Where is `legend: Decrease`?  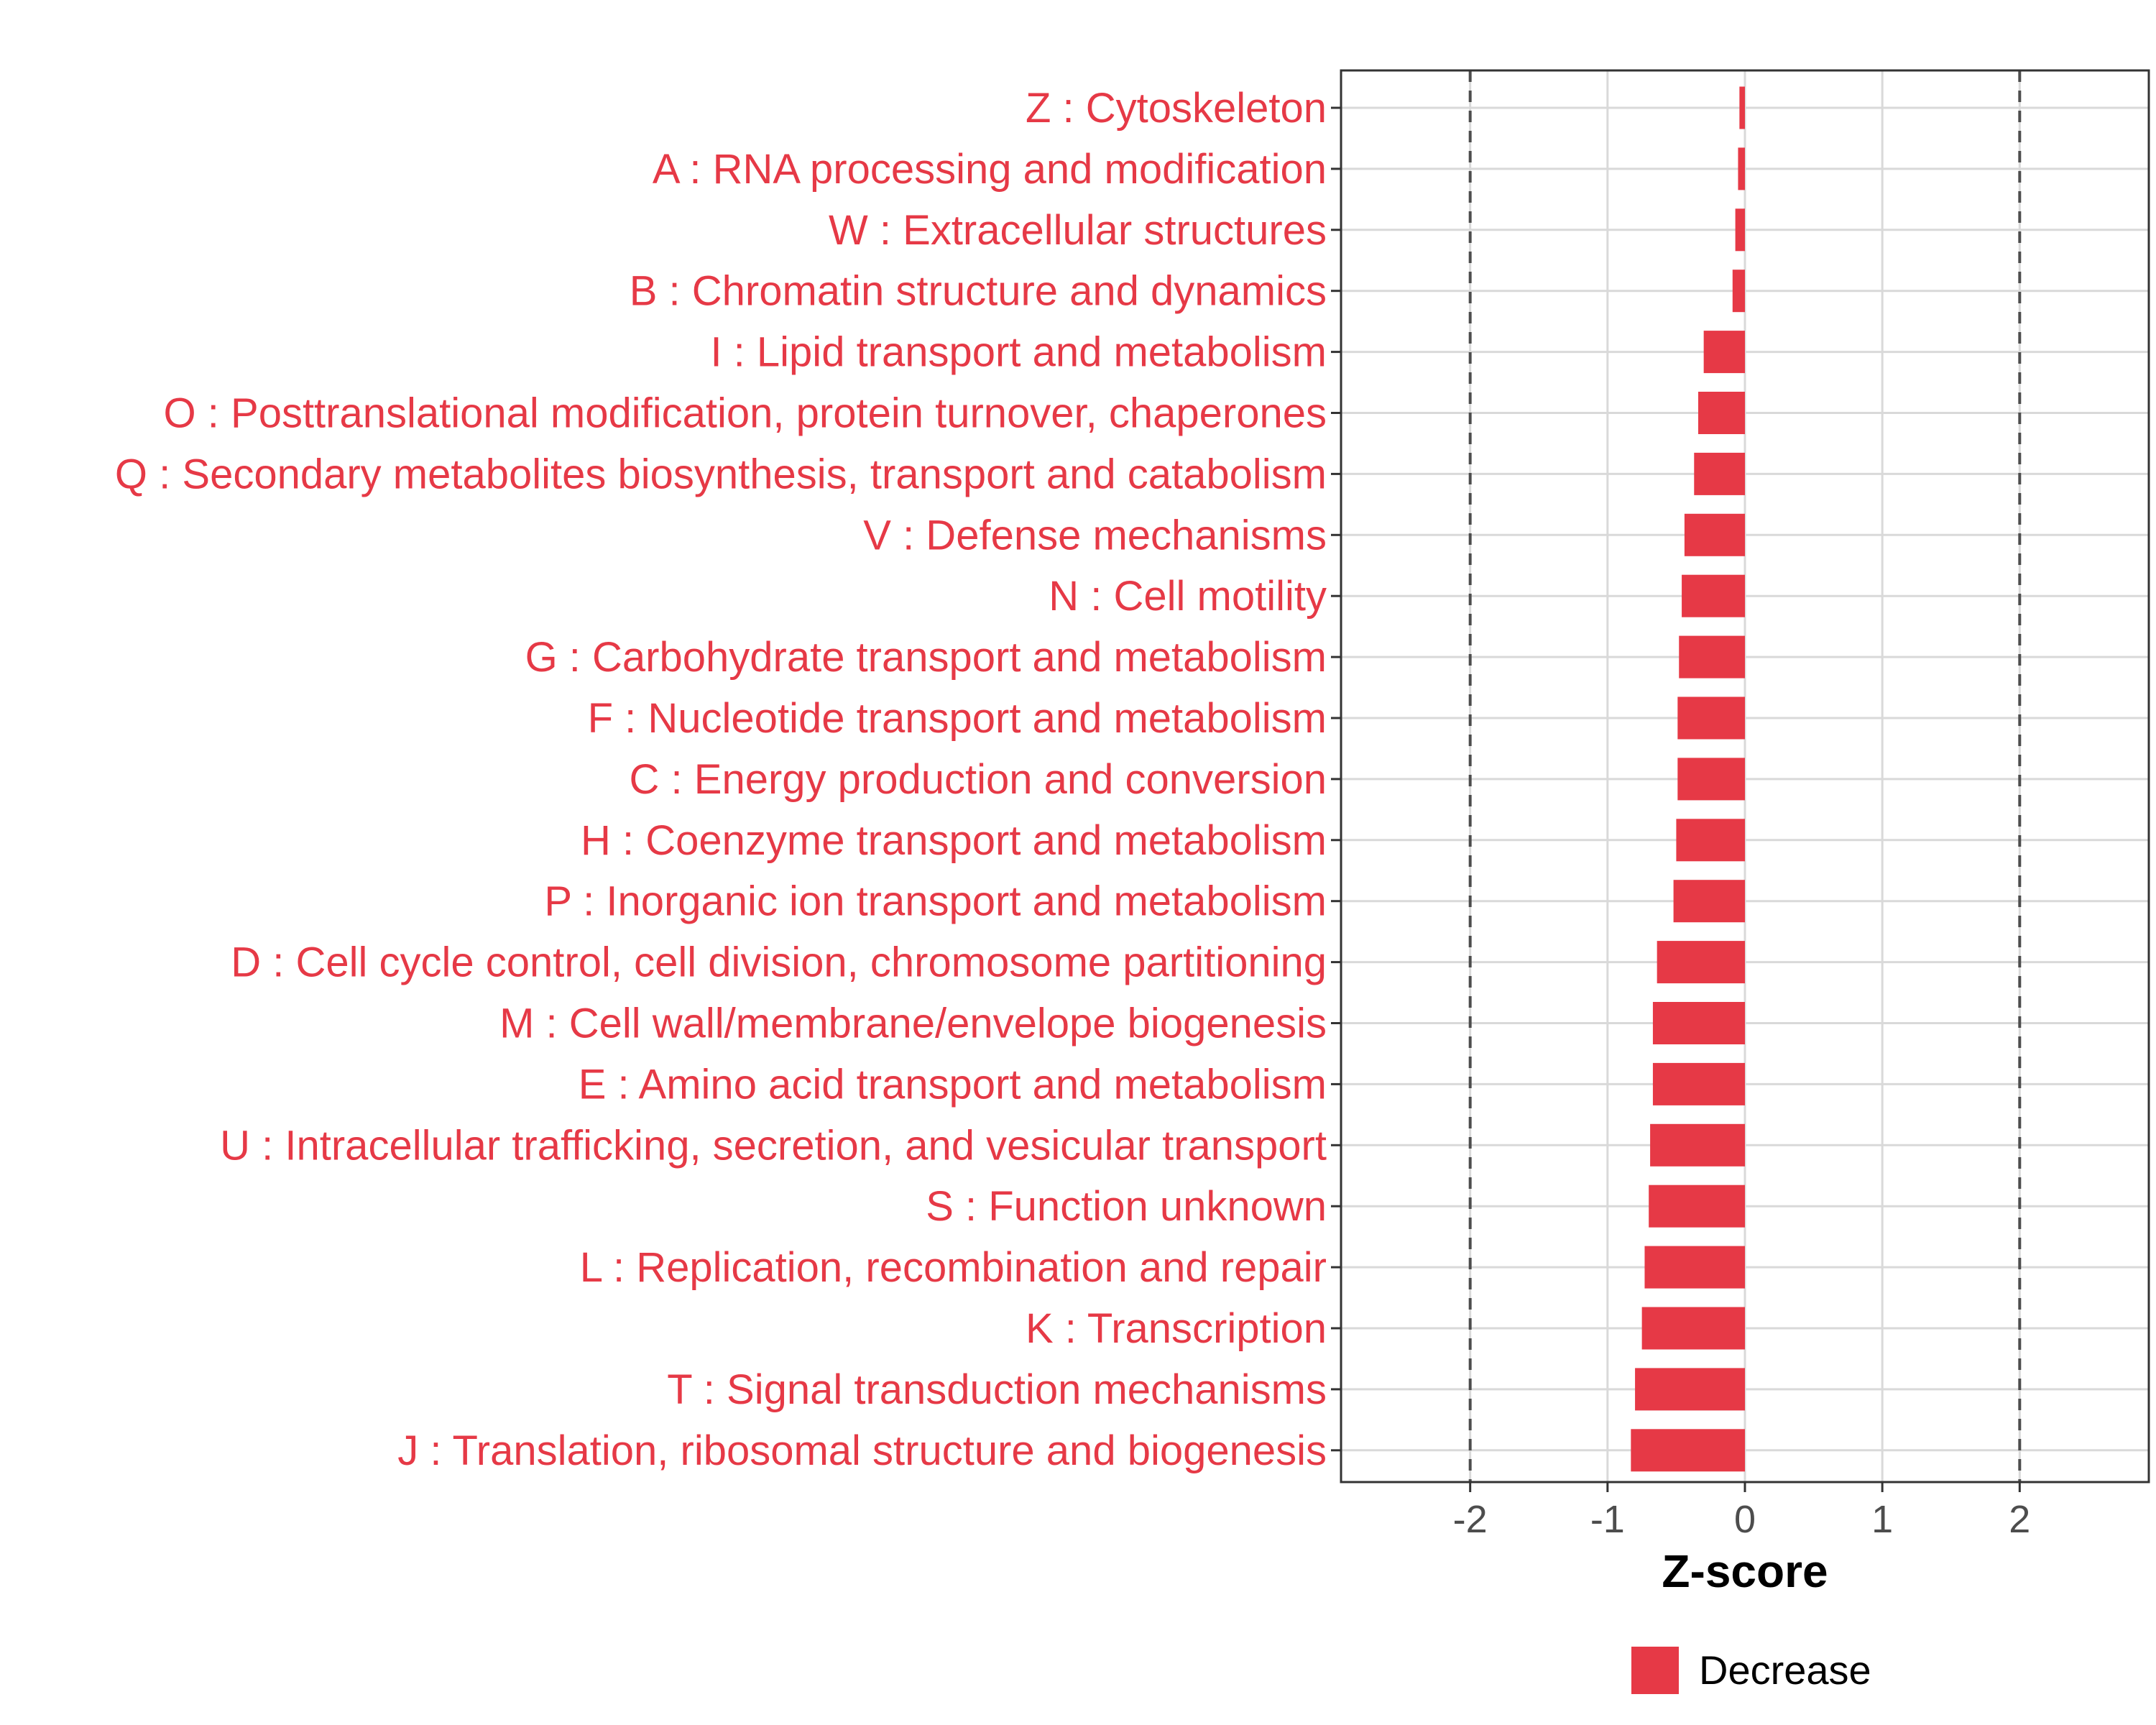
legend: Decrease is located at coordinates (1751, 1670).